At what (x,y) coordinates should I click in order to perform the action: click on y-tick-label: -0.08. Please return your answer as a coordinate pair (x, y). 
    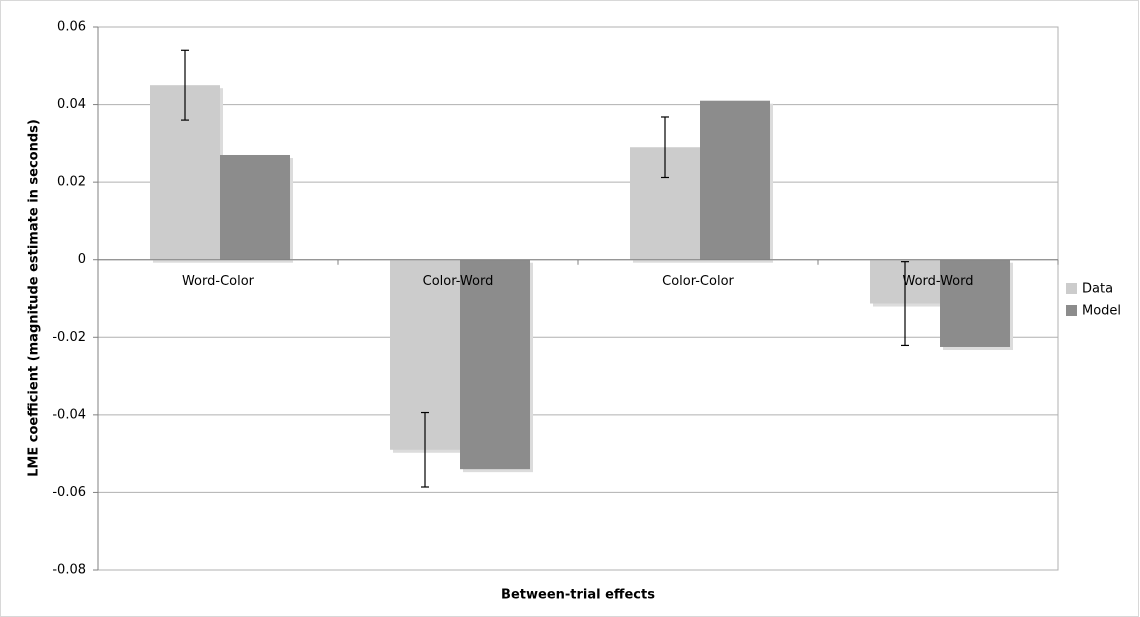
    Looking at the image, I should click on (69, 570).